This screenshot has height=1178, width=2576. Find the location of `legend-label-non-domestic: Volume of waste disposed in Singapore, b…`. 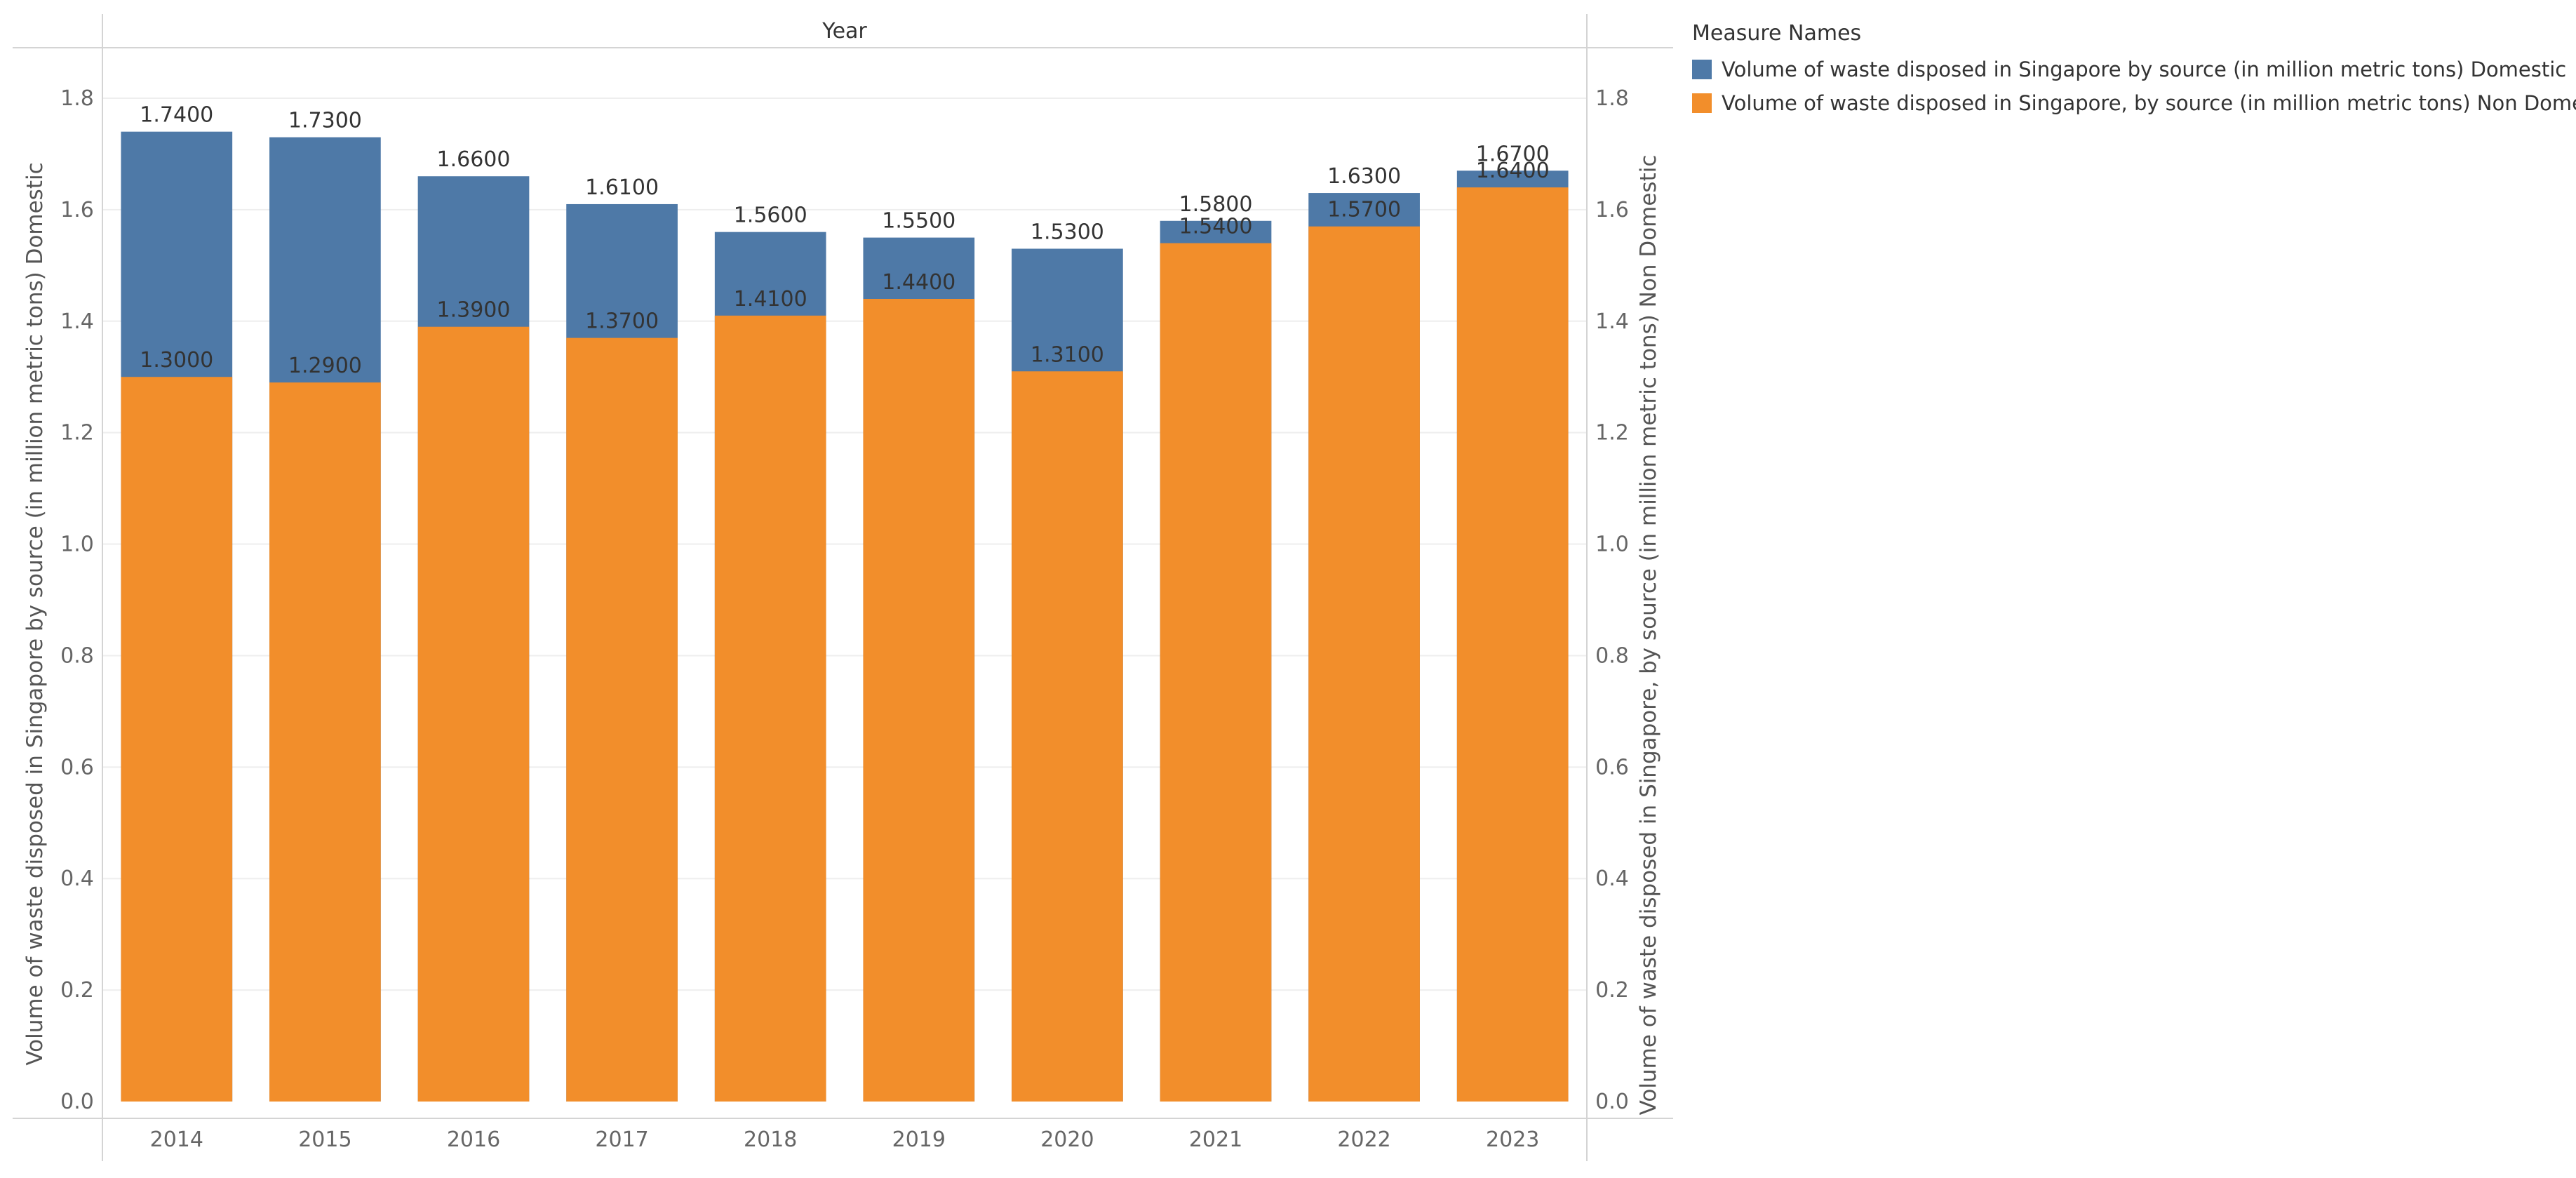

legend-label-non-domestic: Volume of waste disposed in Singapore, b… is located at coordinates (2149, 103).